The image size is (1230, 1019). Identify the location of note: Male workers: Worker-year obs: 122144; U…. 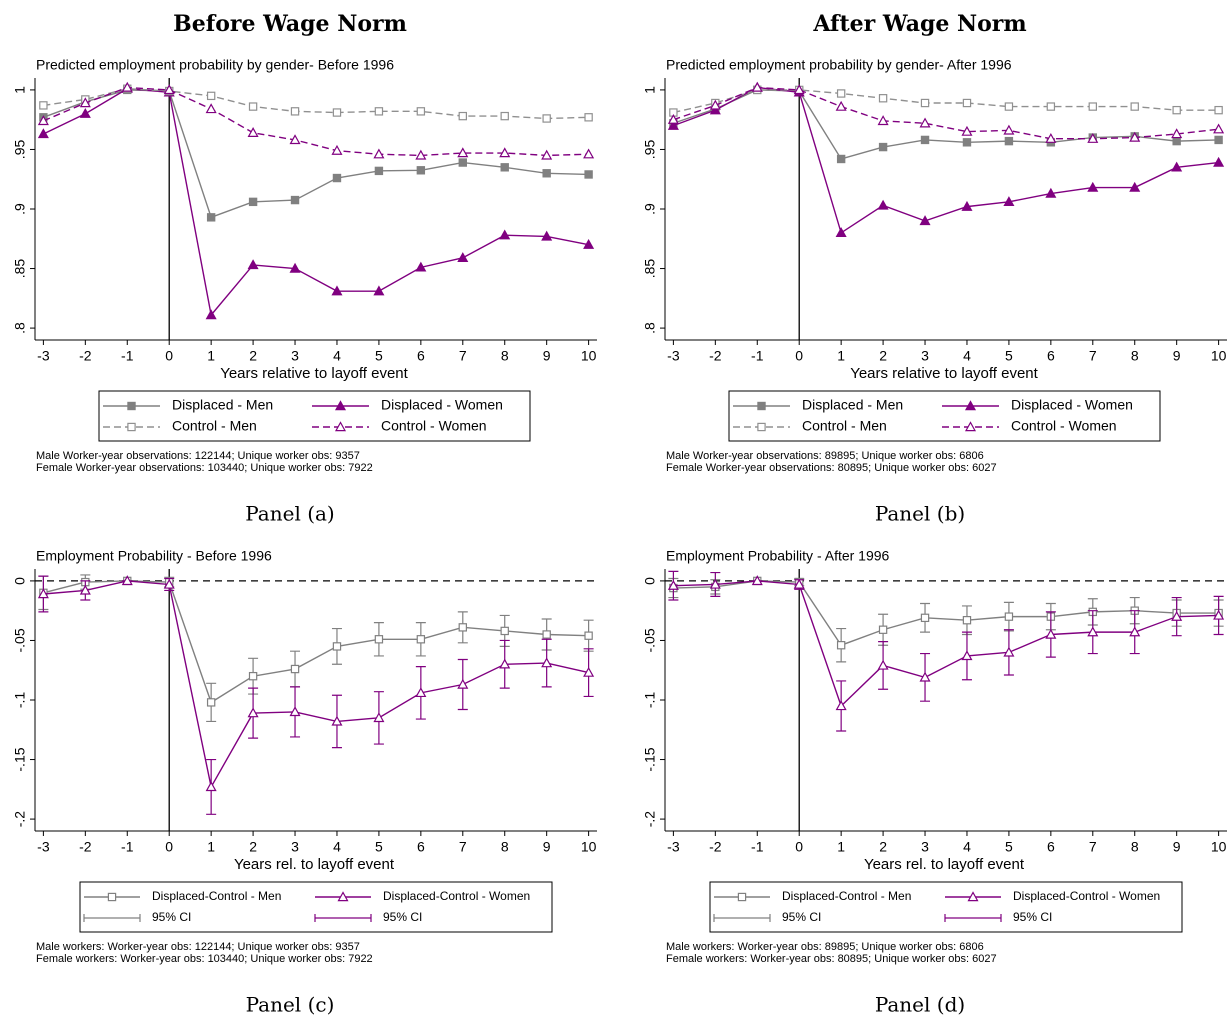
(198, 947).